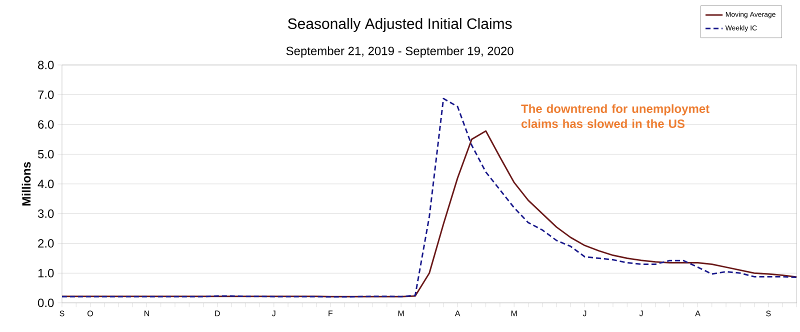 This screenshot has height=332, width=800. What do you see at coordinates (46, 273) in the screenshot?
I see `y-tick-label: 1.0` at bounding box center [46, 273].